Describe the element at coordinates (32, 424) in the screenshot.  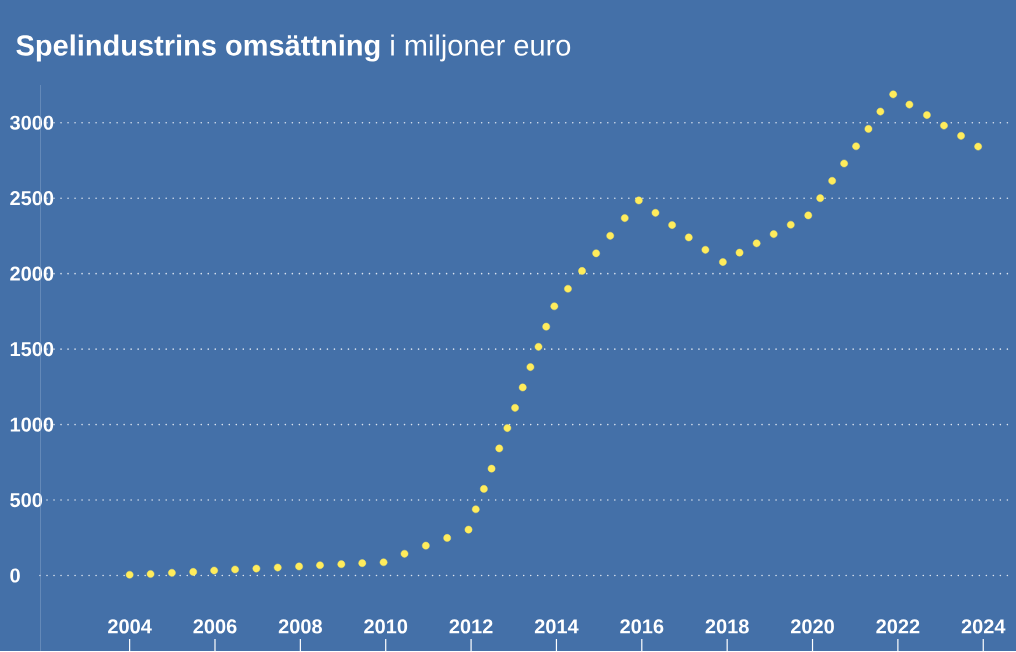
I see `y-tick-label: 1000` at that location.